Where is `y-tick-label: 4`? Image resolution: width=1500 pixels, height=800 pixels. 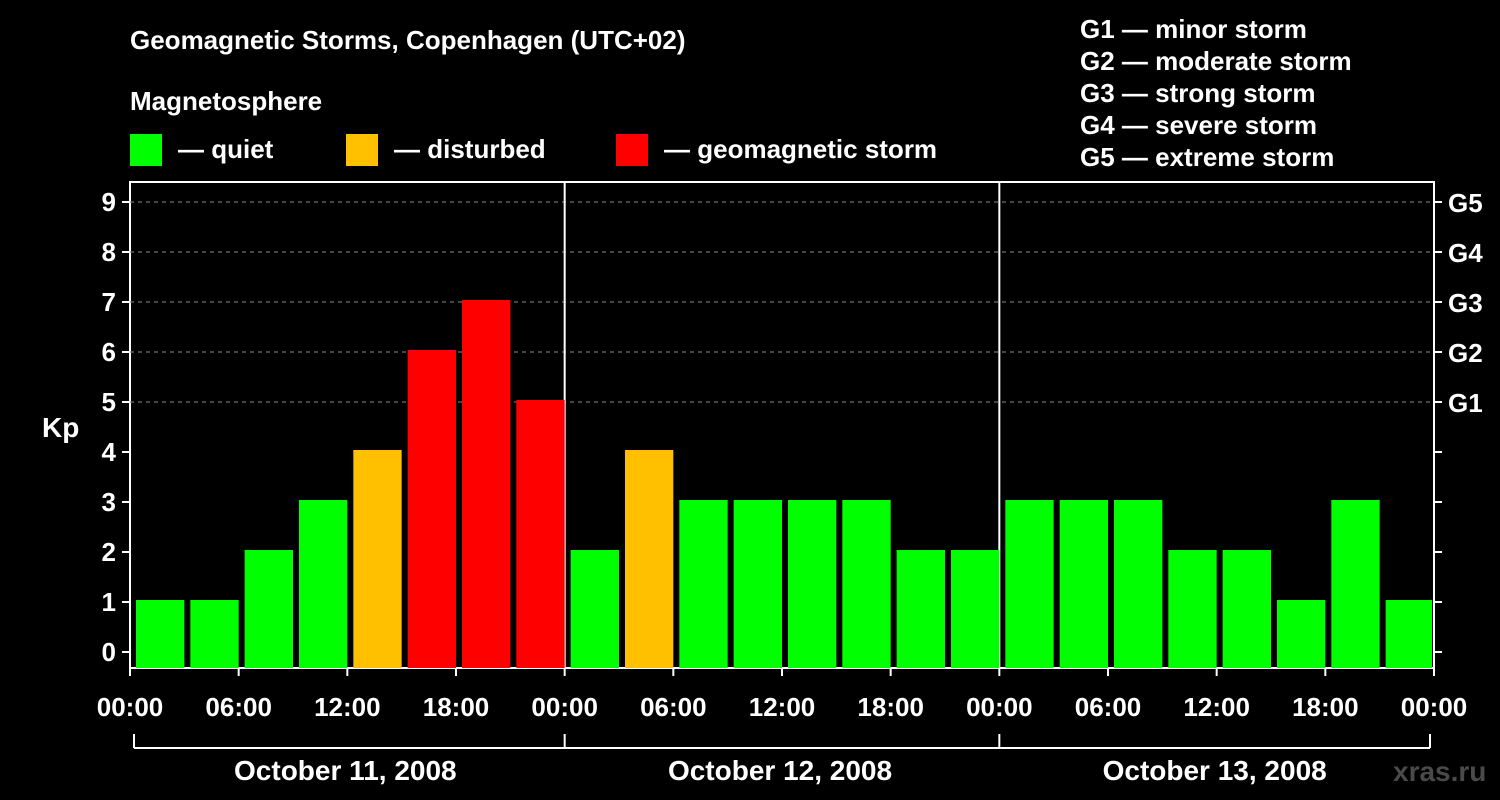
y-tick-label: 4 is located at coordinates (109, 452).